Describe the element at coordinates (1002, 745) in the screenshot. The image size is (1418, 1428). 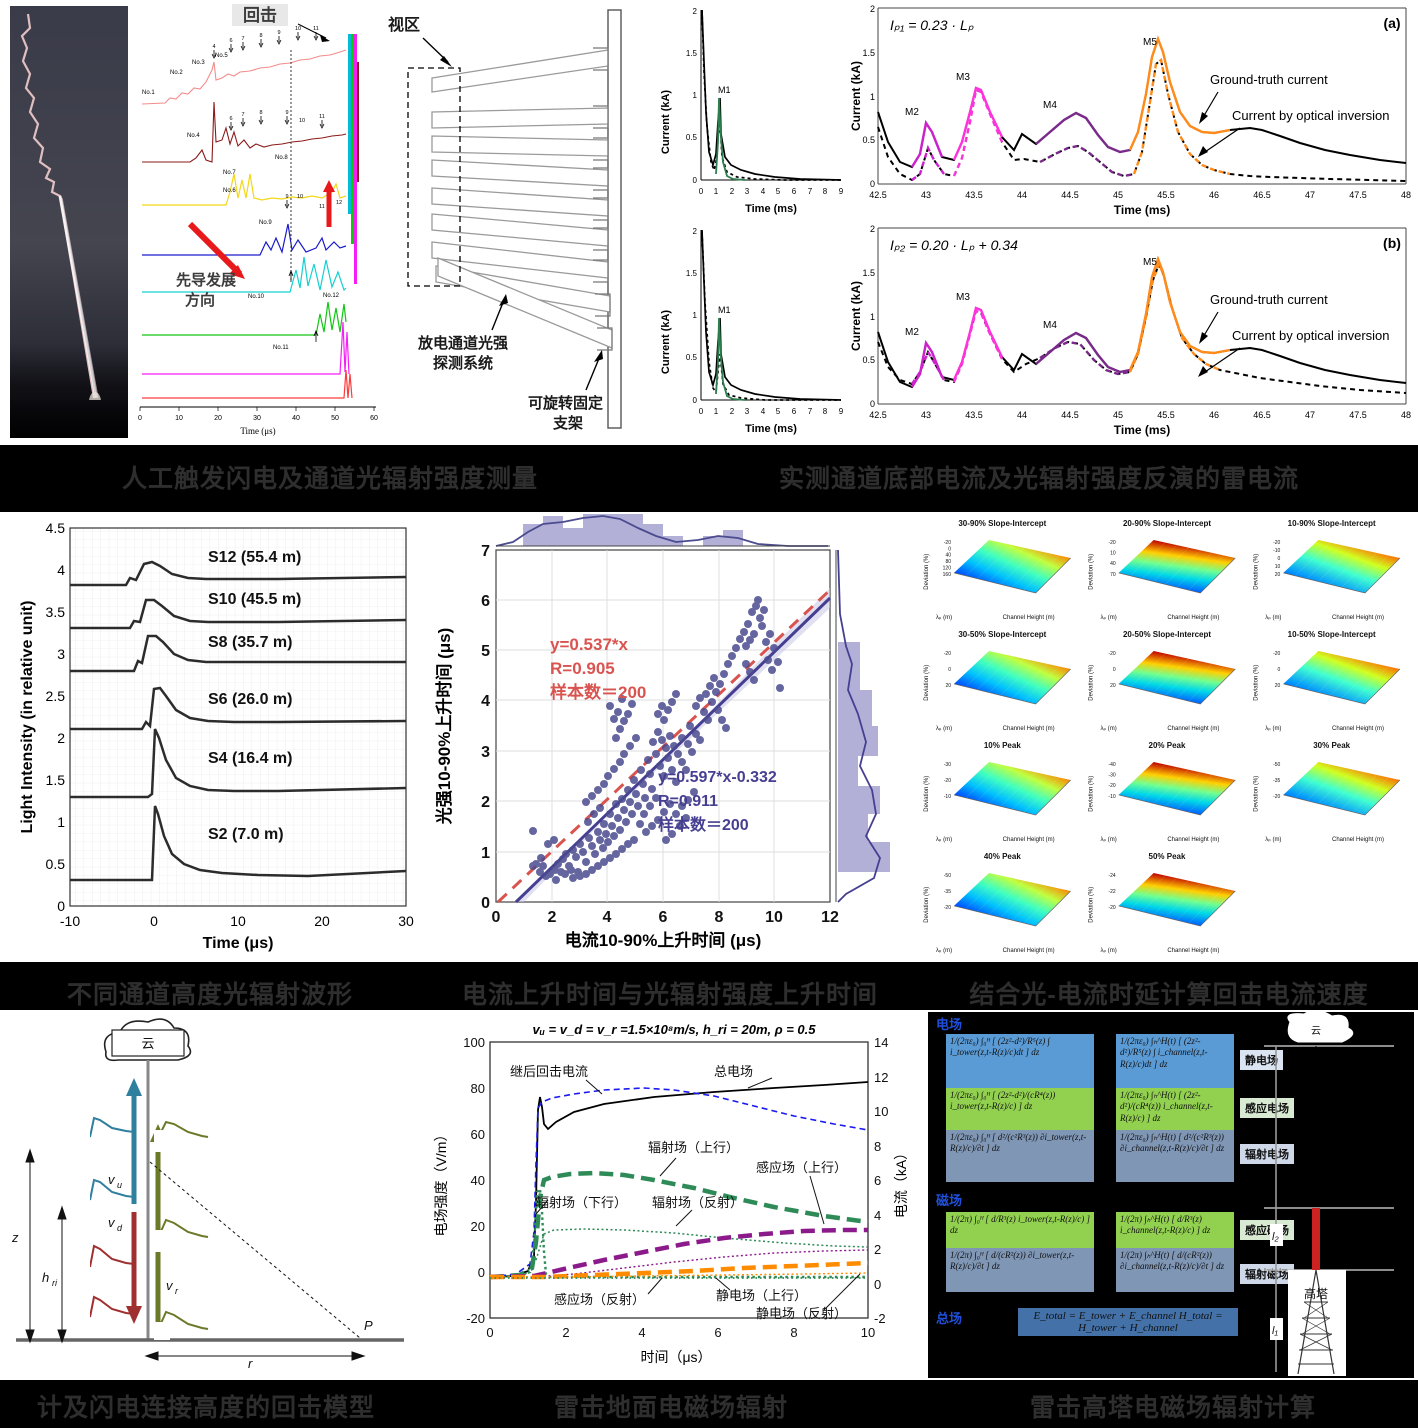
I see `subplot-title: 10% Peak` at that location.